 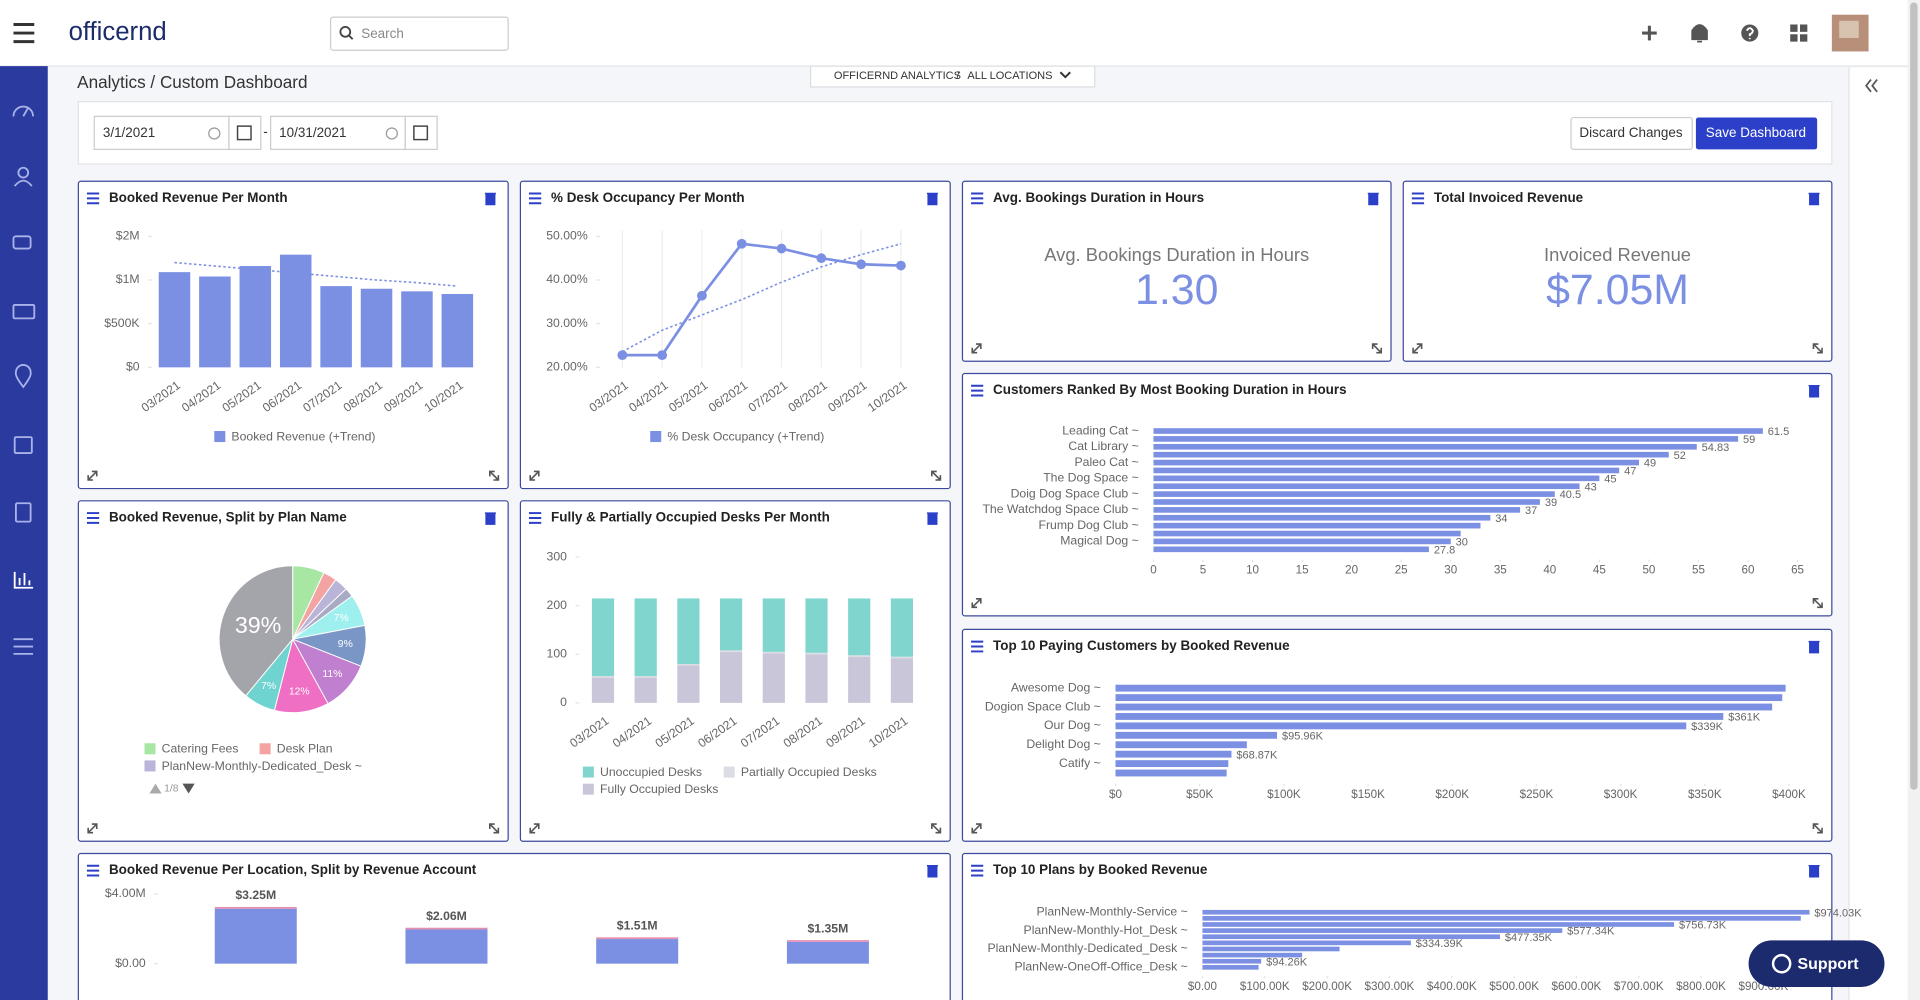 I want to click on category-label: The Watchdog Space Club ~, so click(x=1060, y=509).